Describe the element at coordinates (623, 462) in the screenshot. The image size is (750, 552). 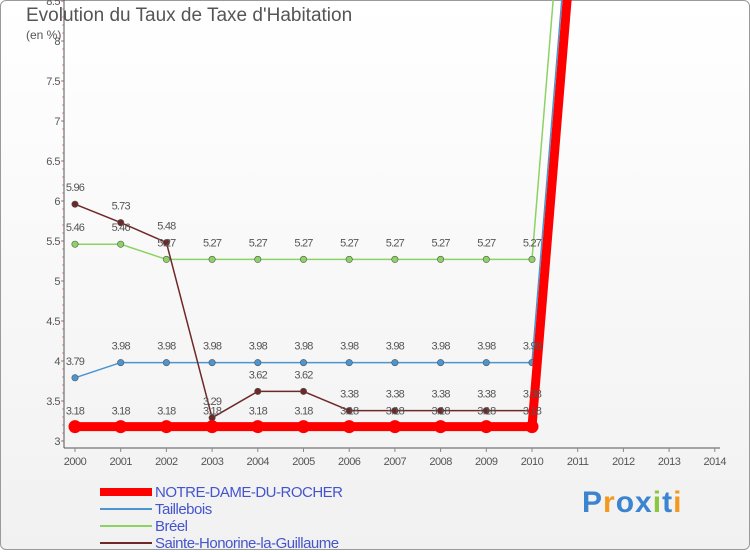
I see `x-tick-label: 2012` at that location.